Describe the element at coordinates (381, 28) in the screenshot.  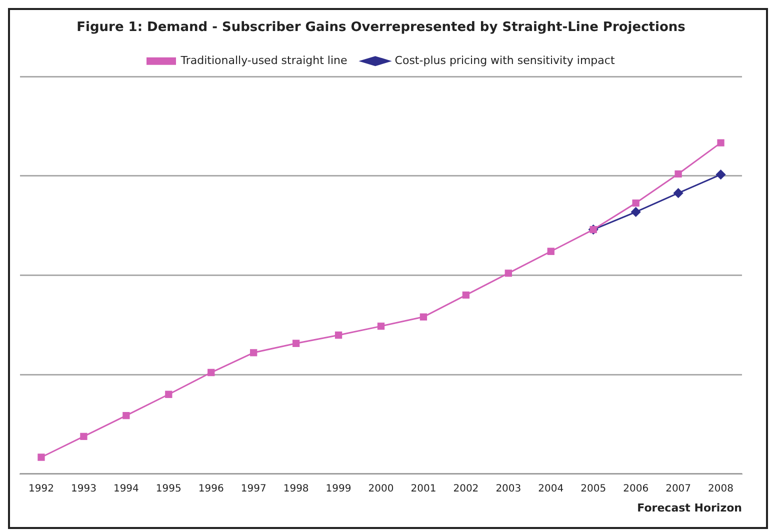
I see `chart-title: Figure 1: Demand - Subscriber Gains Overrepresented by Straight-Line Projections` at that location.